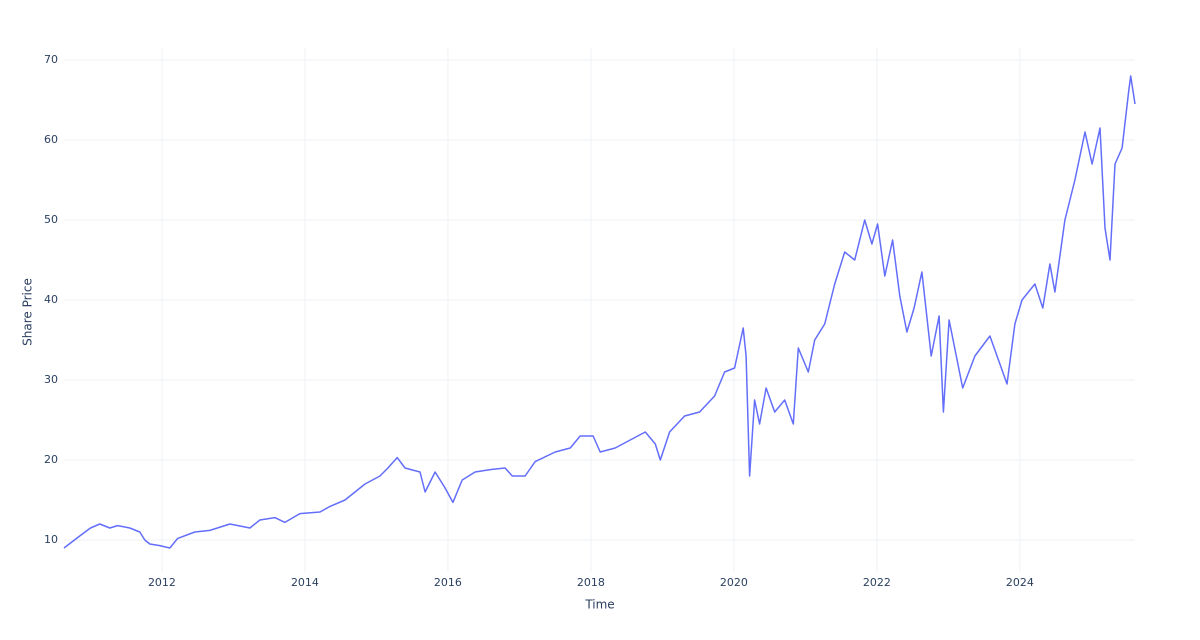  Describe the element at coordinates (162, 582) in the screenshot. I see `x-tick-label: 2012` at that location.